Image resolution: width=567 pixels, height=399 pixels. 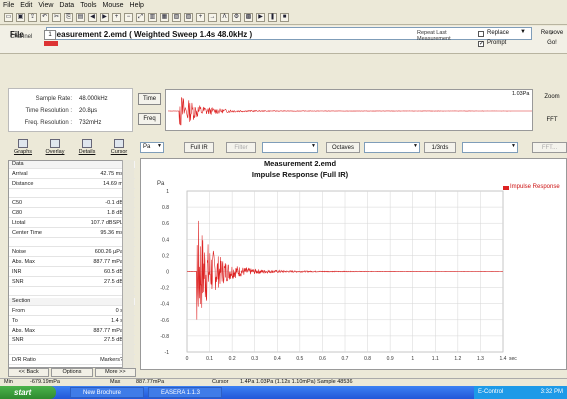 I want to click on remove-button: Remove, so click(x=552, y=33).